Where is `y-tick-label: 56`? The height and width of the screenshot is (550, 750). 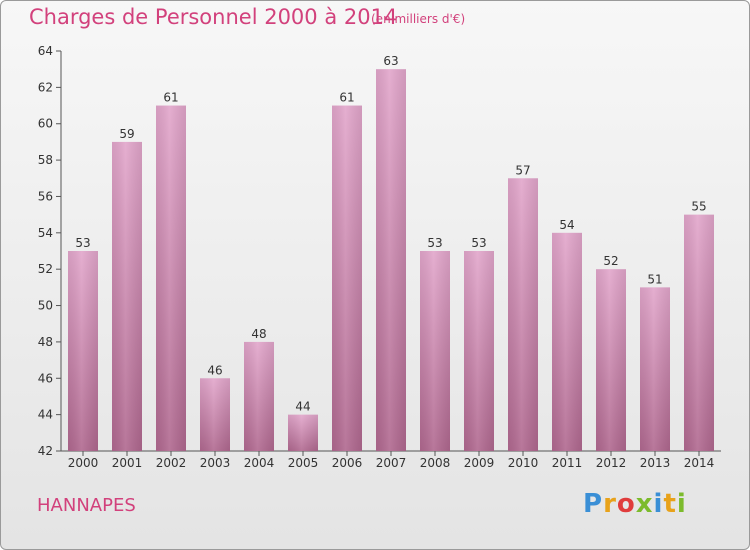
y-tick-label: 56 is located at coordinates (45, 196).